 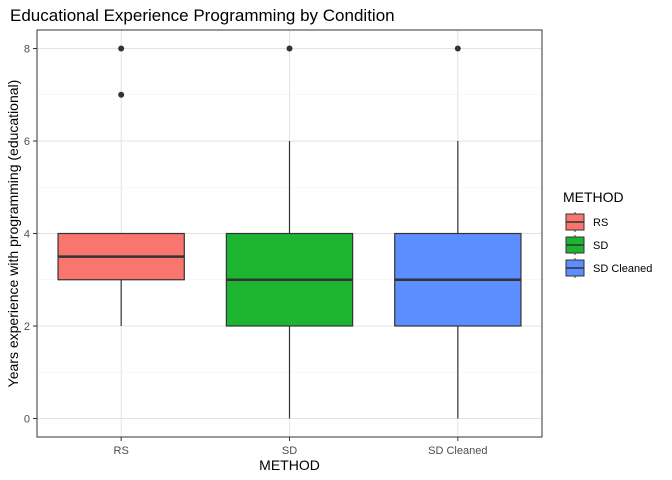 What do you see at coordinates (289, 451) in the screenshot?
I see `x-tick-label: SD` at bounding box center [289, 451].